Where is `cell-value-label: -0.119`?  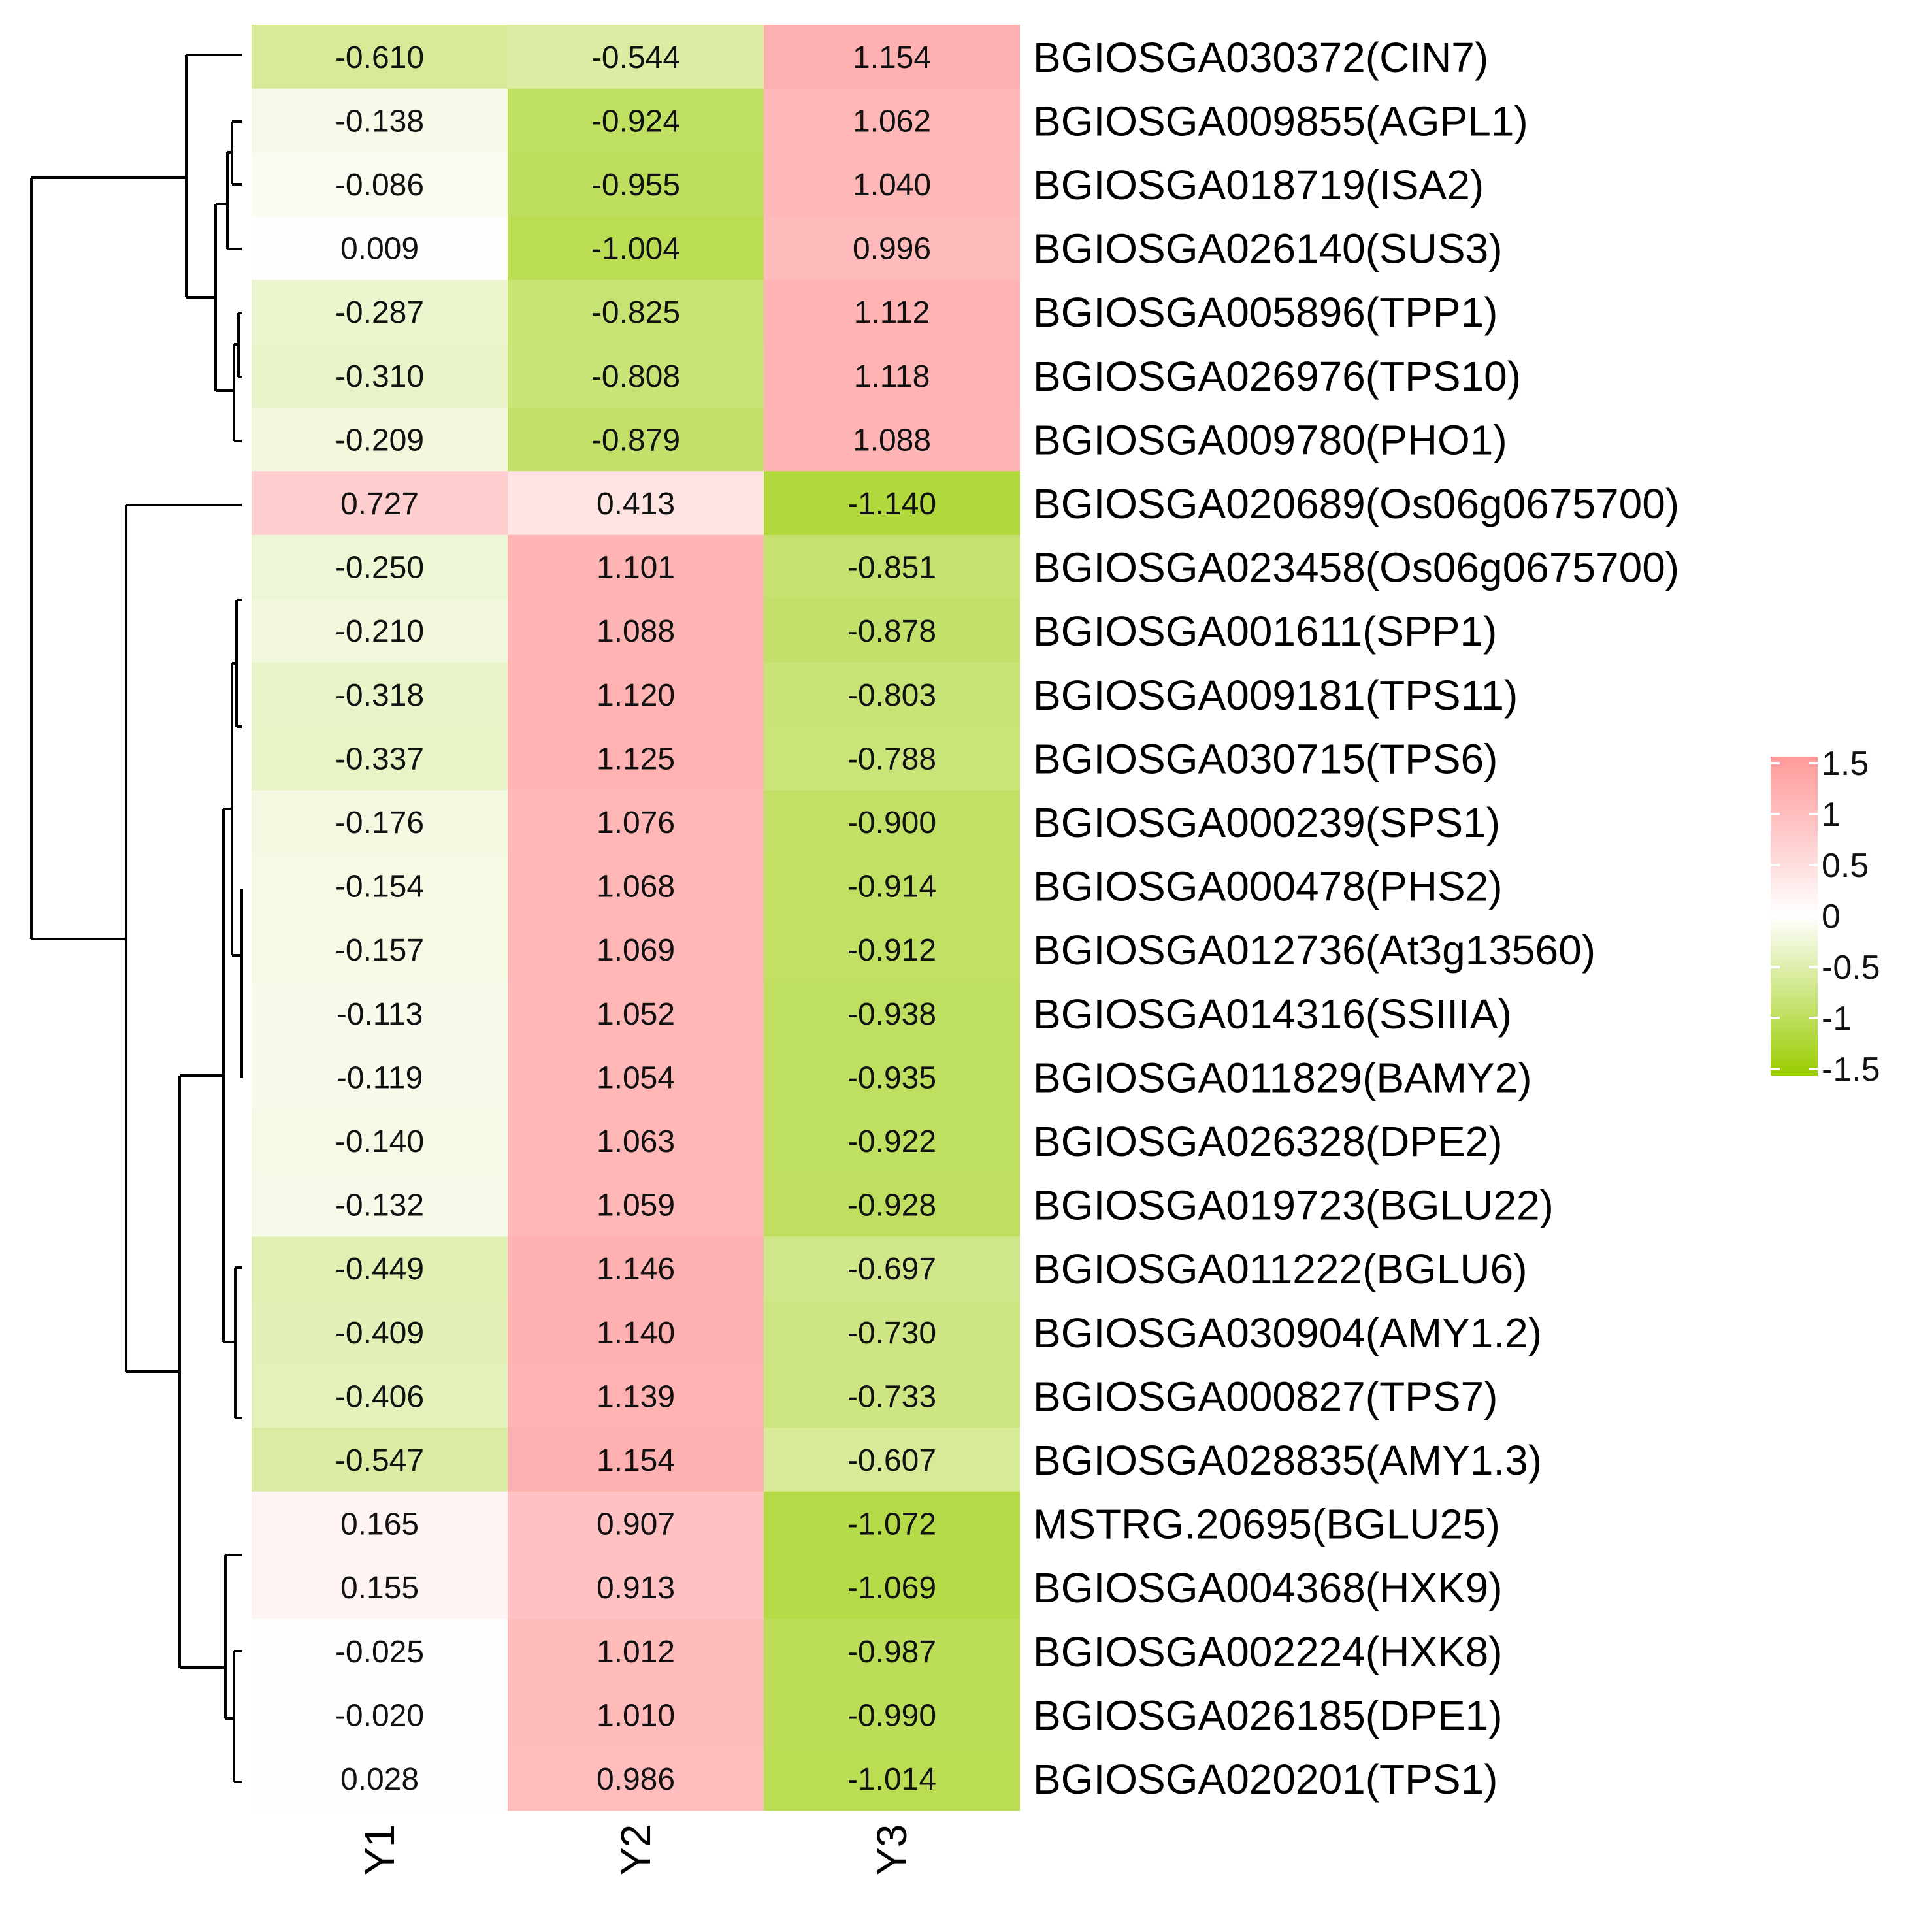 cell-value-label: -0.119 is located at coordinates (379, 1077).